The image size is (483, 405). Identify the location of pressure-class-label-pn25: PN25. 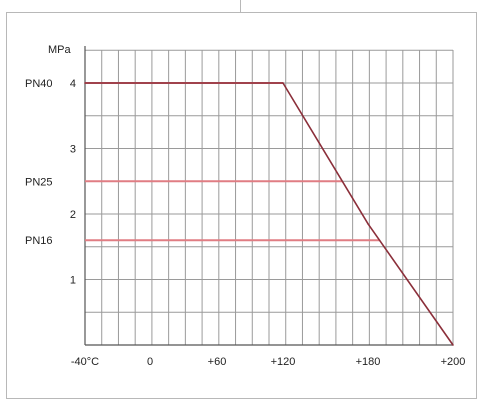
(39, 182).